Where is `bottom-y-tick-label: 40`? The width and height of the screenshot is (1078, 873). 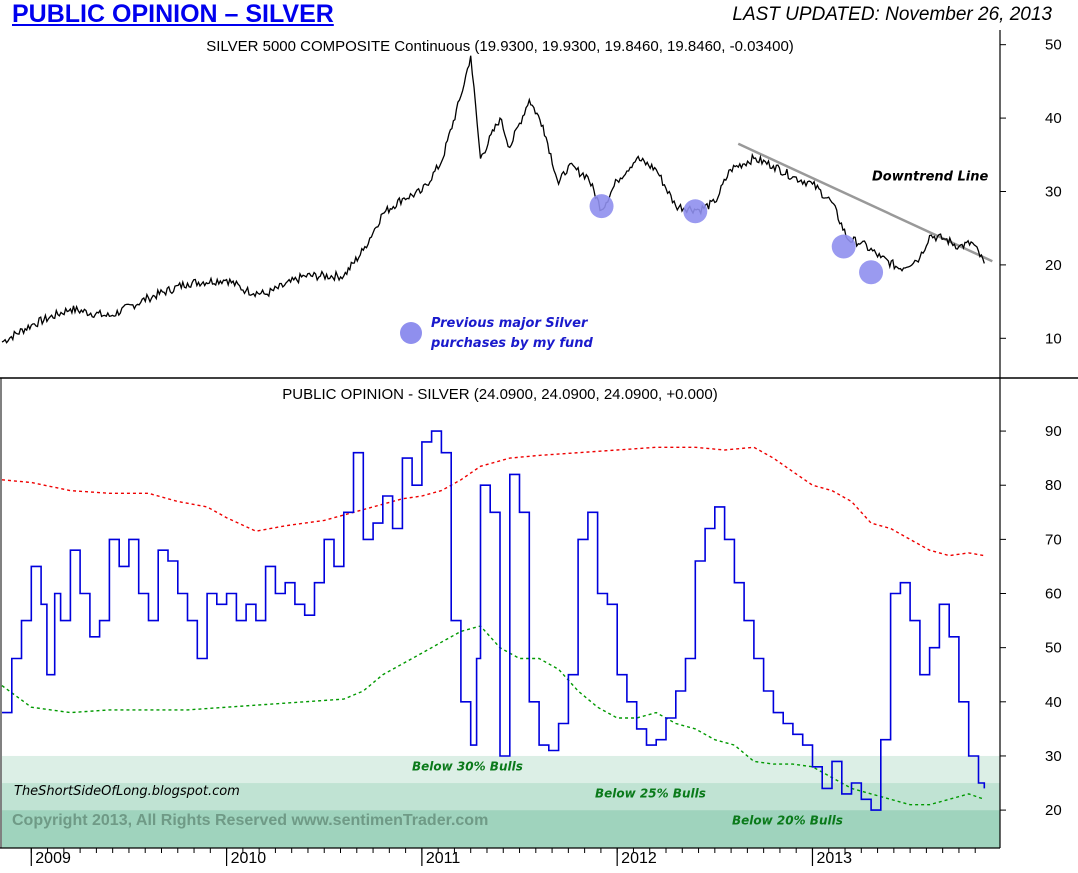 bottom-y-tick-label: 40 is located at coordinates (1053, 702).